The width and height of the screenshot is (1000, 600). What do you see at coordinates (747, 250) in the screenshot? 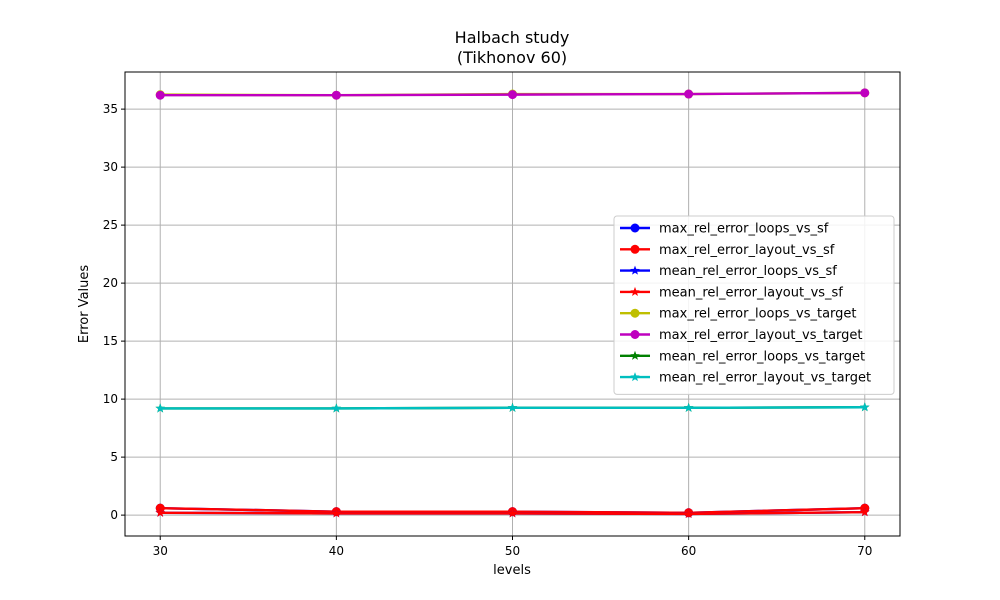
I see `legend-label: max_rel_error_layout_vs_sf` at bounding box center [747, 250].